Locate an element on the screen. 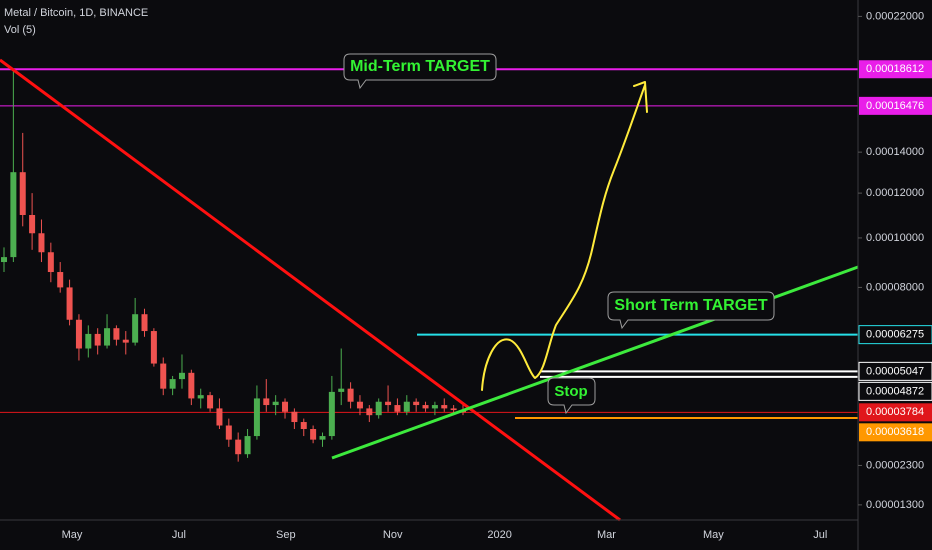 Image resolution: width=932 pixels, height=550 pixels. y-tick-label: 0.00001300 is located at coordinates (895, 505).